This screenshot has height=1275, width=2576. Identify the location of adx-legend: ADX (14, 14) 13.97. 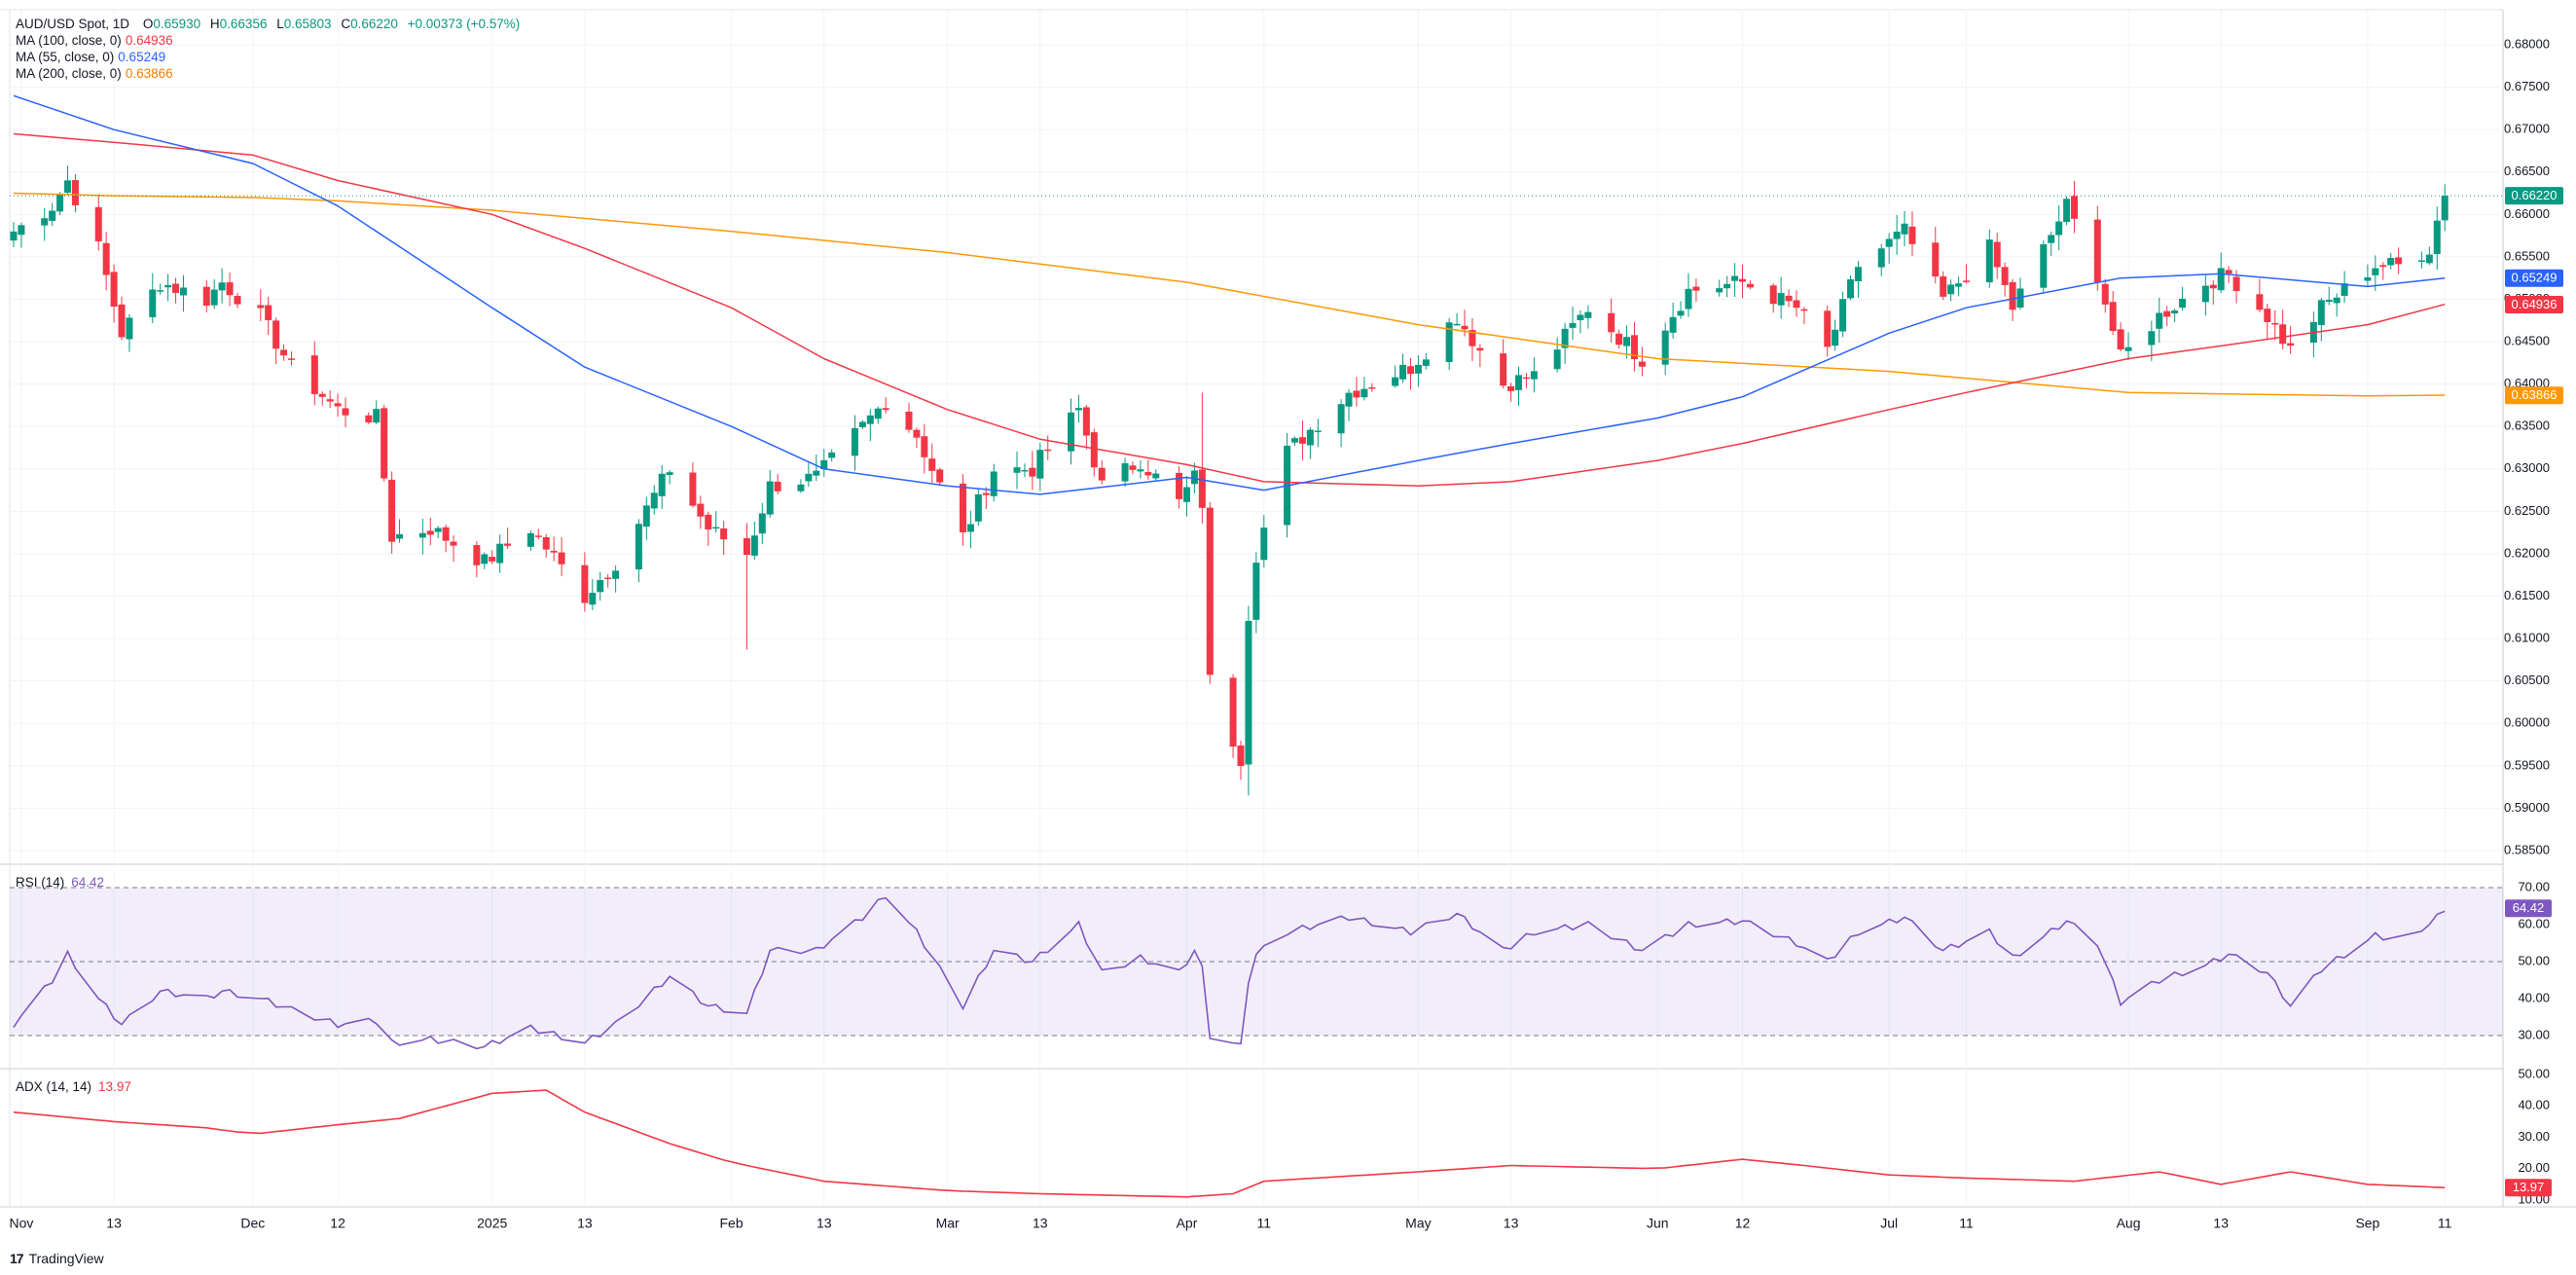
(73, 1086).